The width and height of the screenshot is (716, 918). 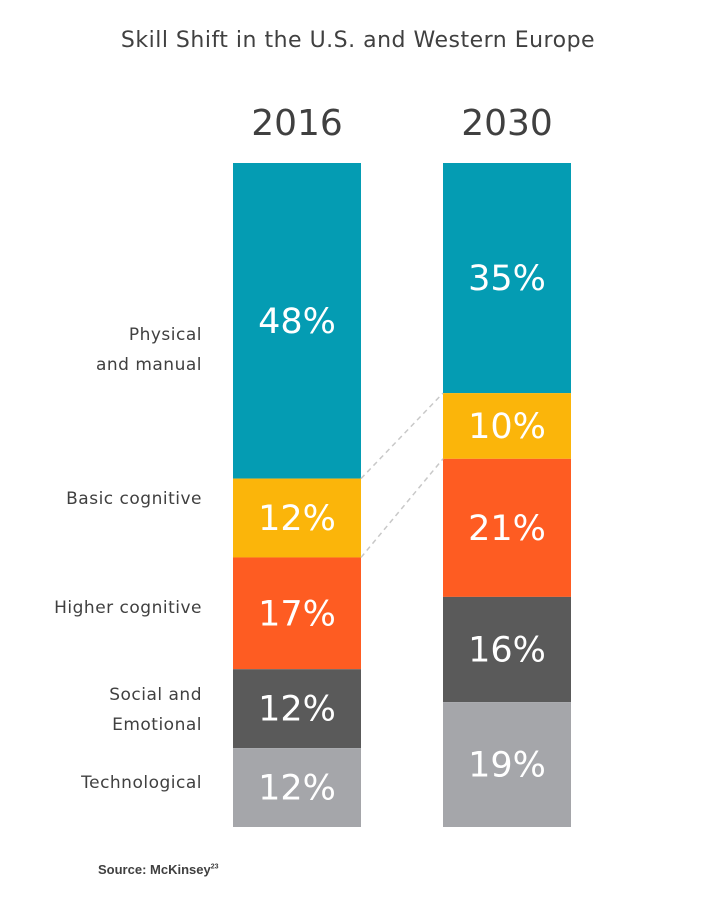 I want to click on data-label-tech-2030: 19%, so click(x=507, y=766).